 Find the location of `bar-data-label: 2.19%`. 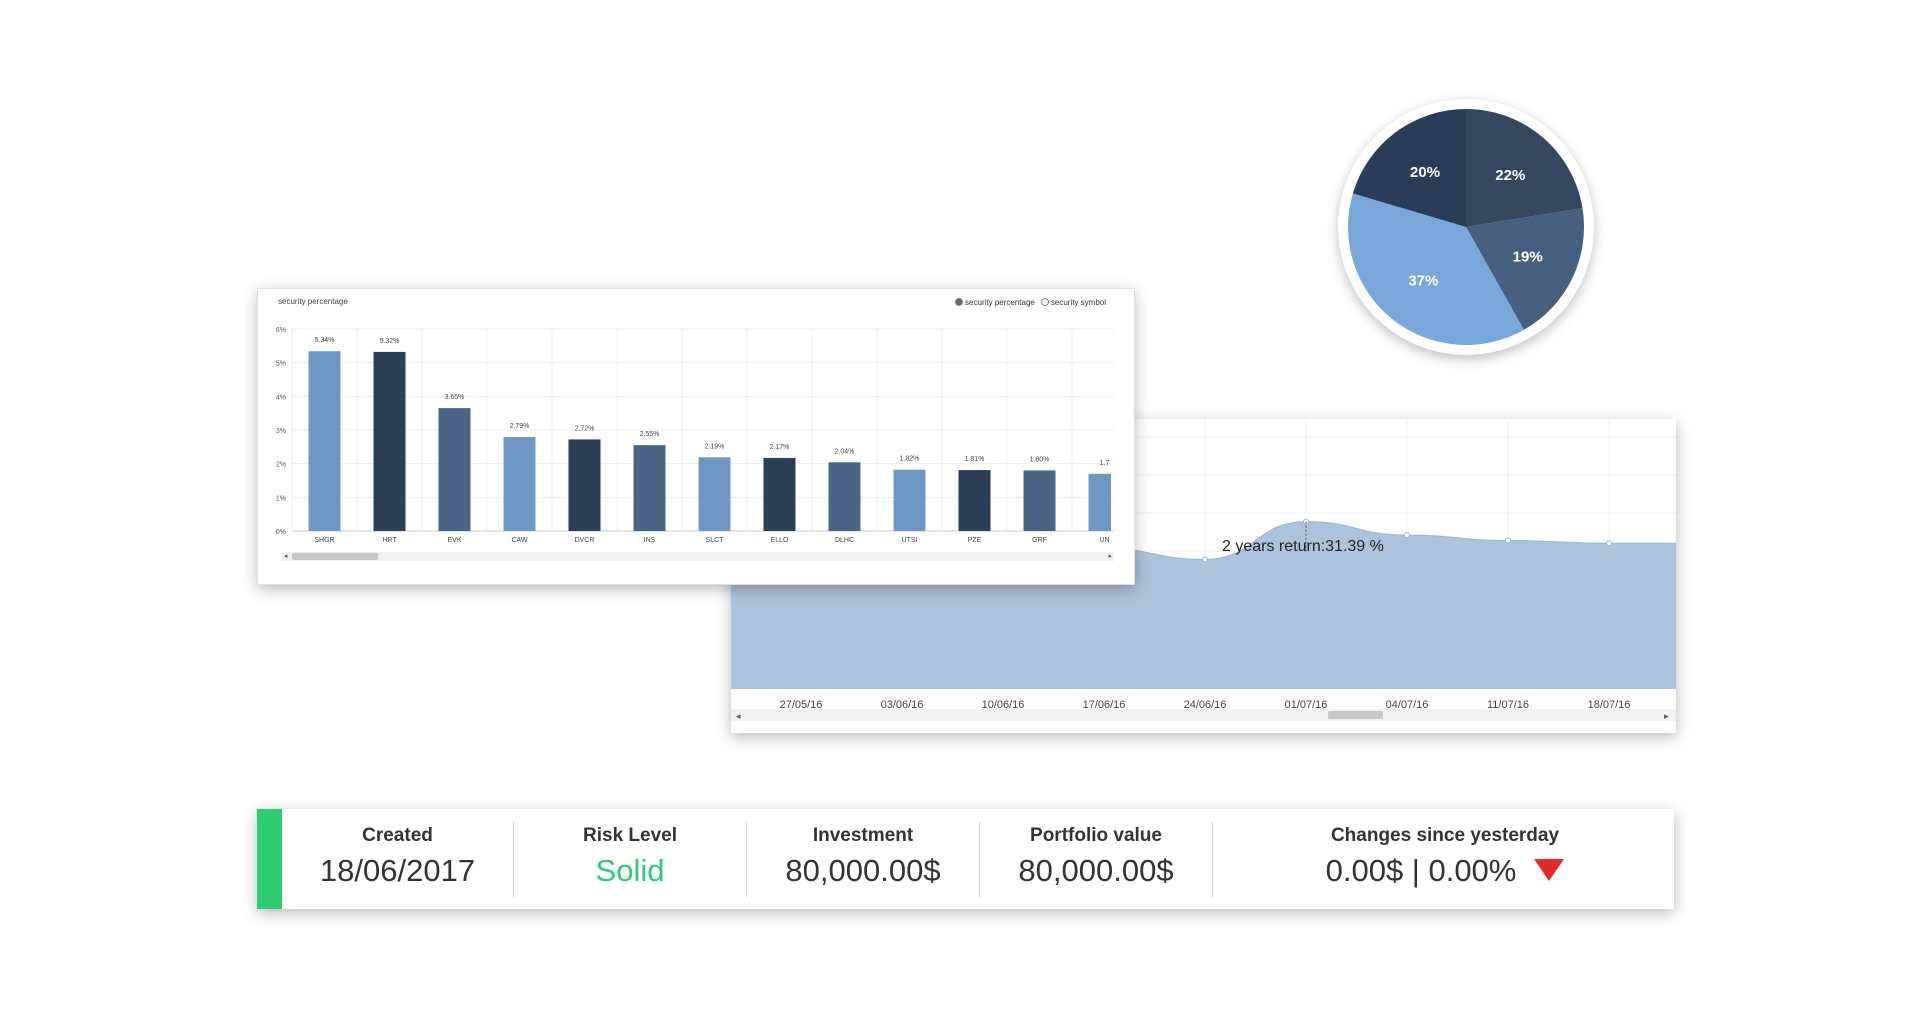

bar-data-label: 2.19% is located at coordinates (715, 446).